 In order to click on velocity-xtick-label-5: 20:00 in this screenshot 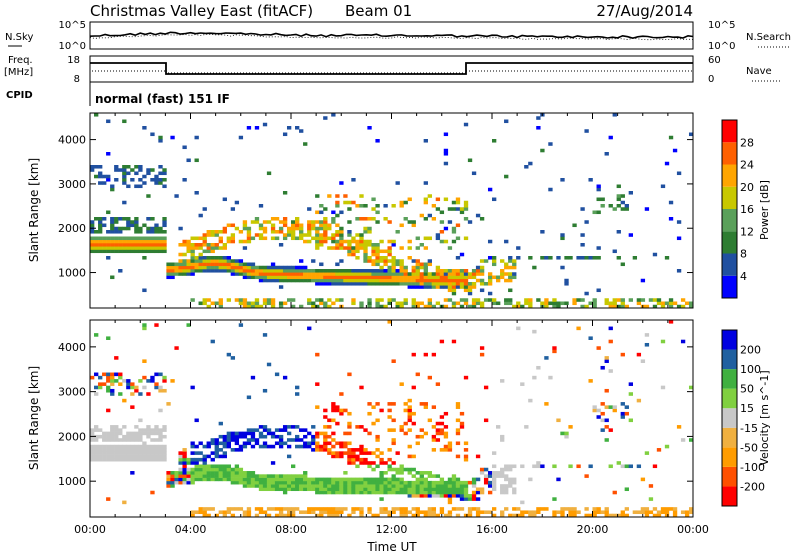, I will do `click(593, 529)`.